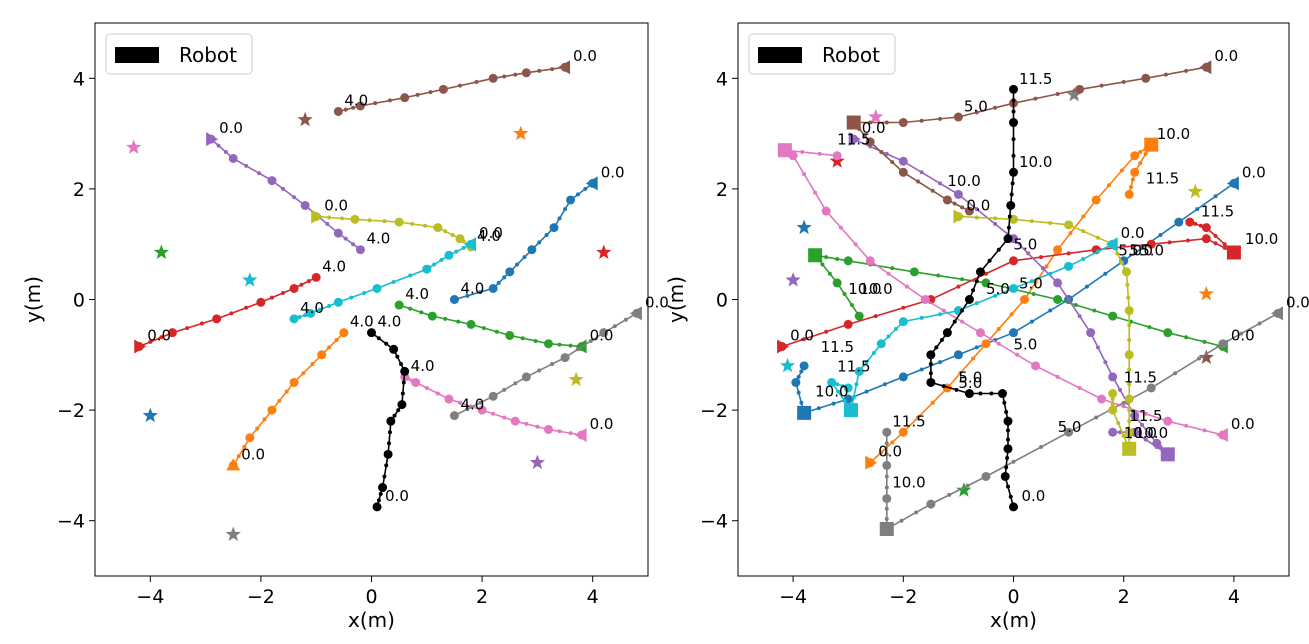 This screenshot has width=1309, height=644. I want to click on y-tick-label: 4, so click(79, 79).